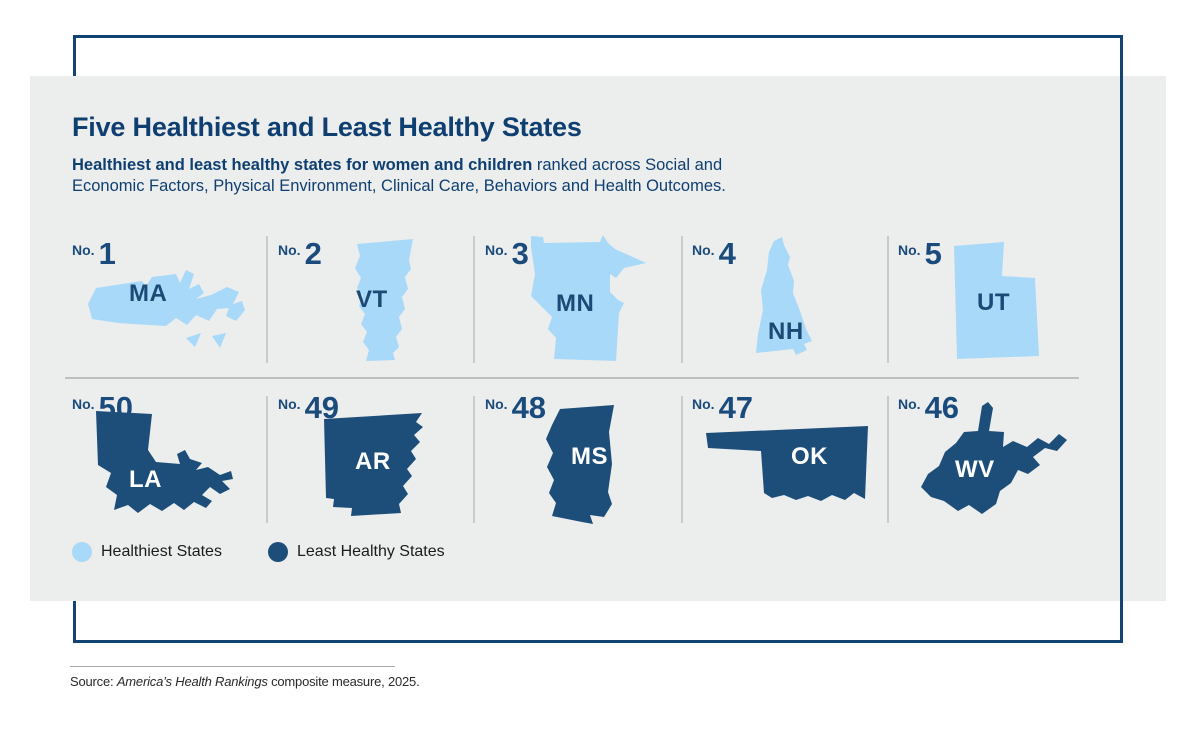 This screenshot has width=1198, height=730. I want to click on source-suffix: composite measure, 2025., so click(343, 681).